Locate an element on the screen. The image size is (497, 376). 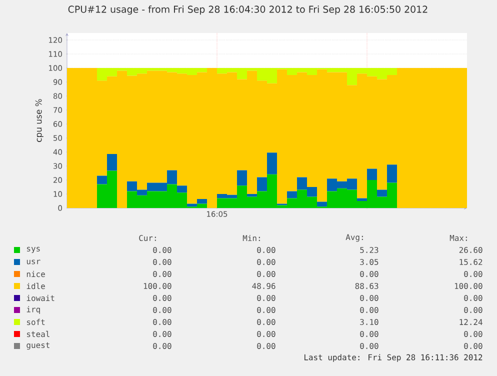
chart-title: CPU#12 usage - from Fri Sep 28 16:04:30 2012 to Fri Sep 28 16:05:50 2012 is located at coordinates (248, 10).